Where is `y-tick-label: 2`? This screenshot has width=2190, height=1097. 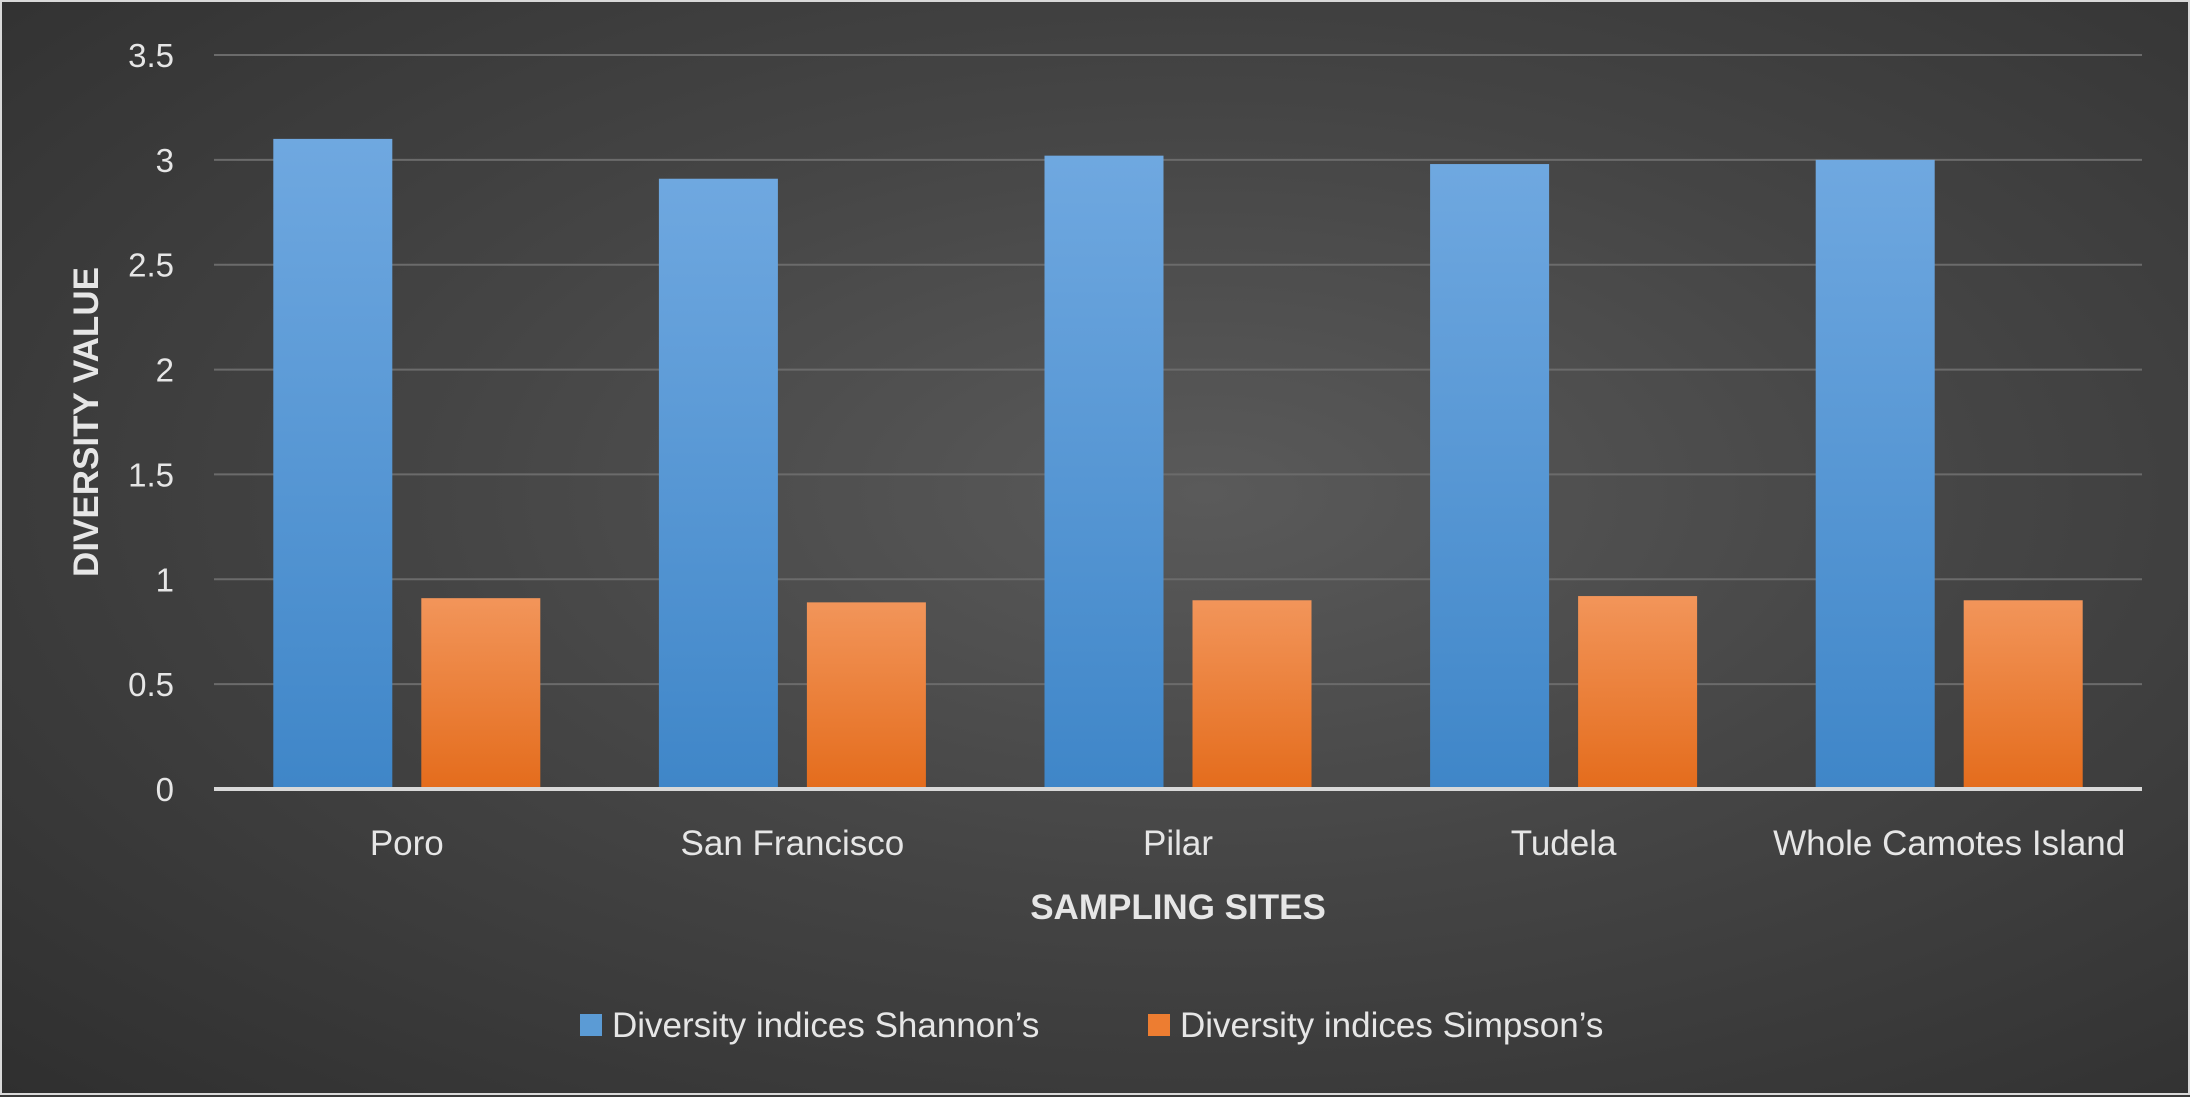
y-tick-label: 2 is located at coordinates (165, 370).